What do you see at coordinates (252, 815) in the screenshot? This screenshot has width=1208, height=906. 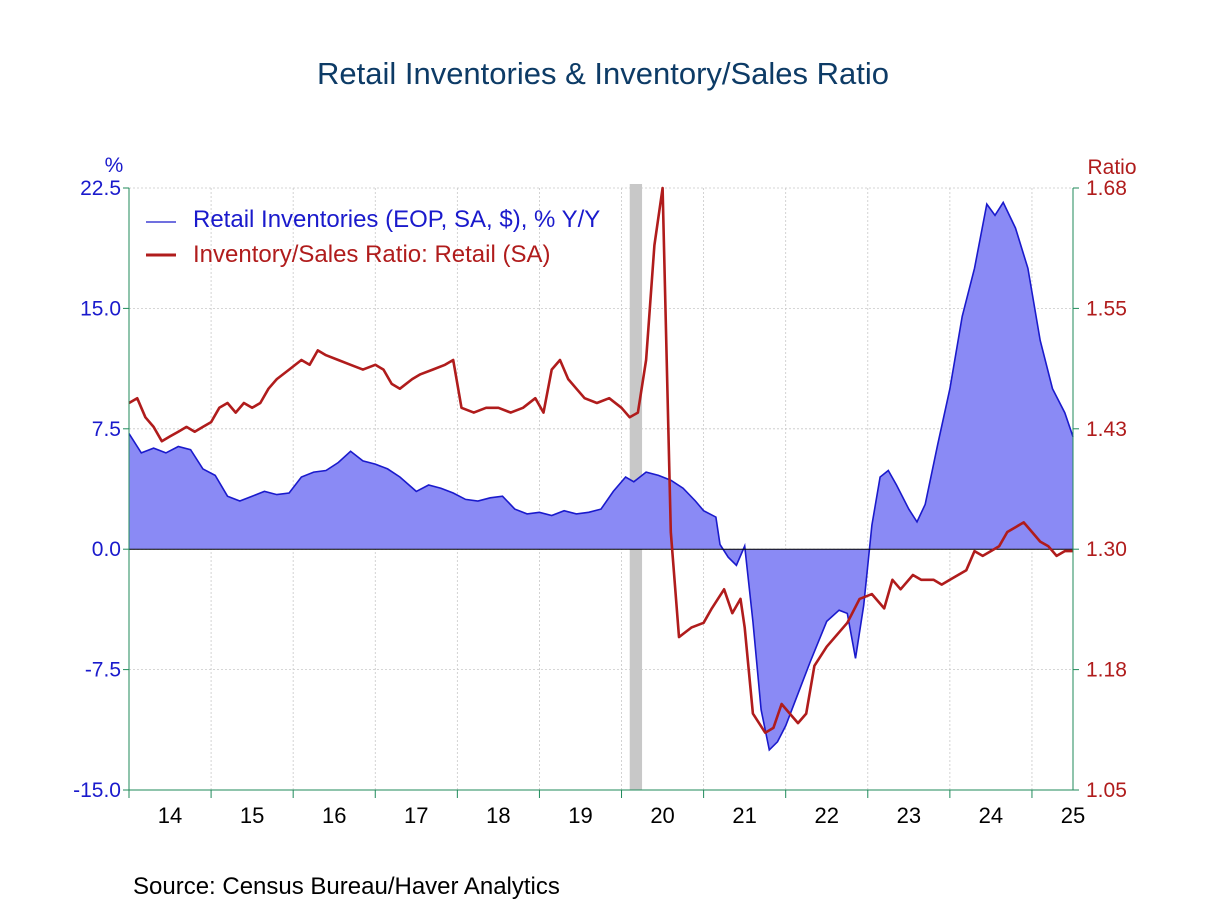 I see `x-tick-label: 15` at bounding box center [252, 815].